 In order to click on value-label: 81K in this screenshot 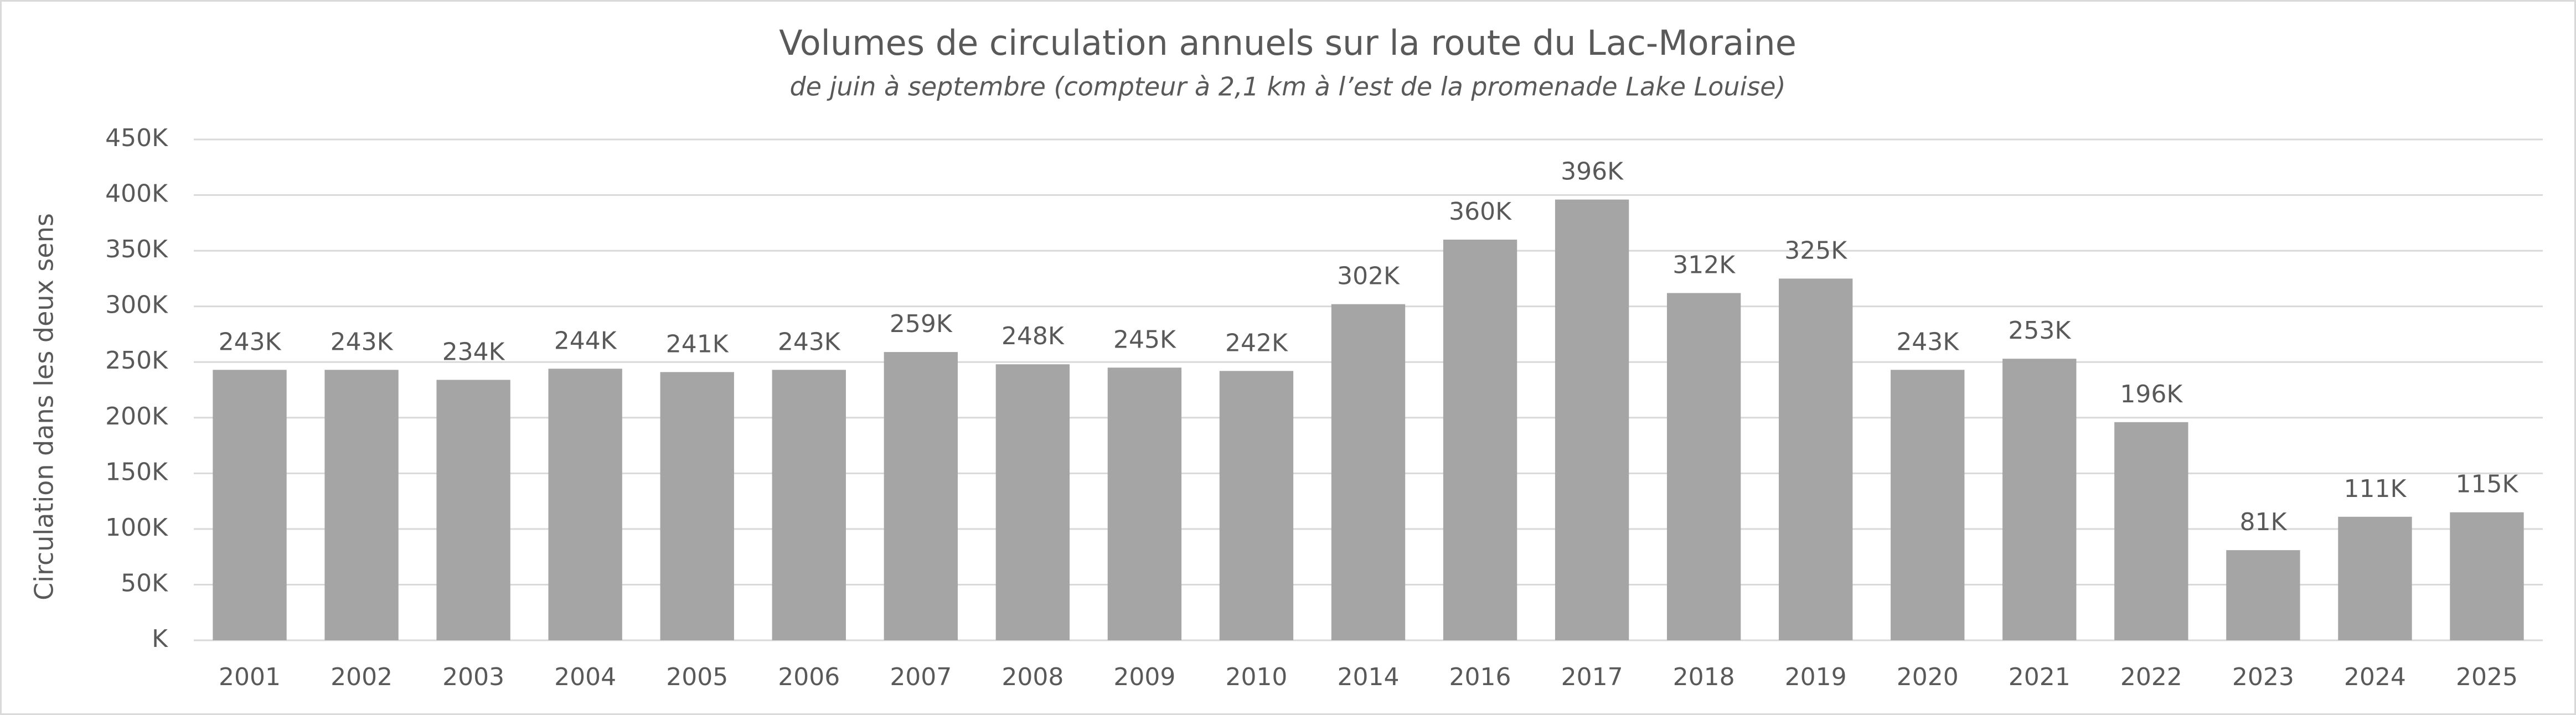, I will do `click(2263, 522)`.